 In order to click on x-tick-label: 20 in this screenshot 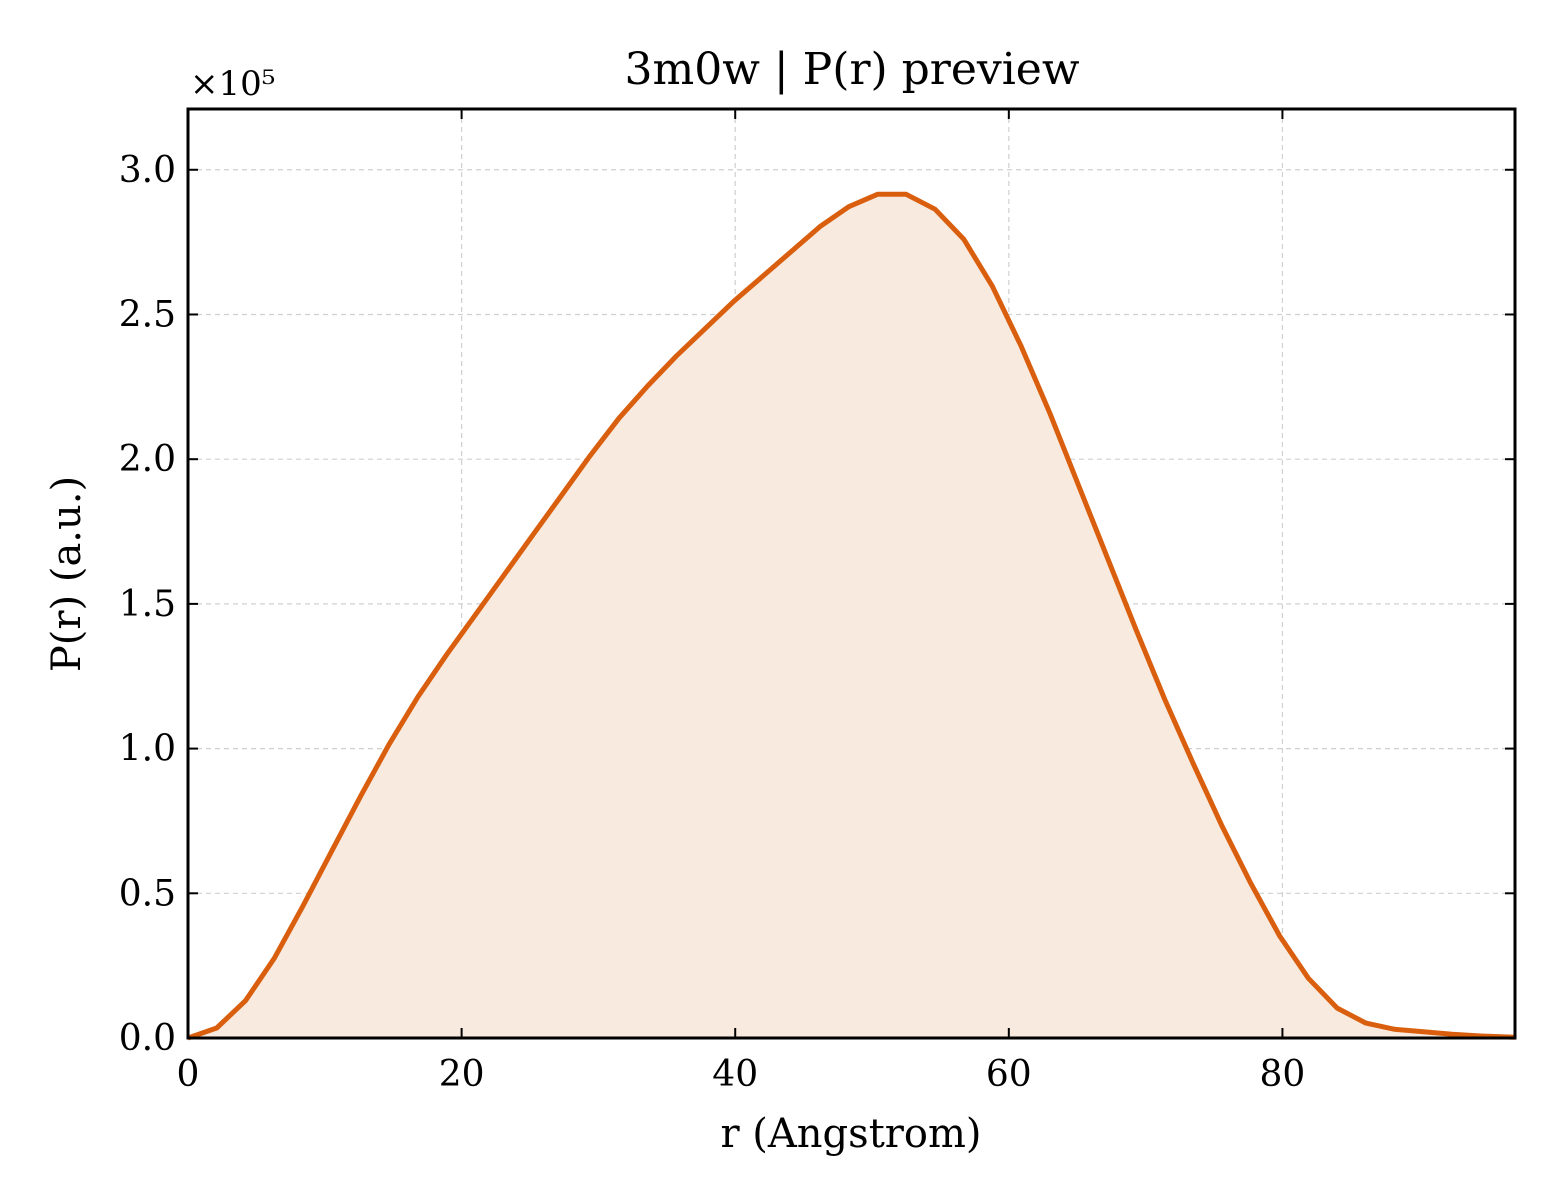, I will do `click(462, 1074)`.